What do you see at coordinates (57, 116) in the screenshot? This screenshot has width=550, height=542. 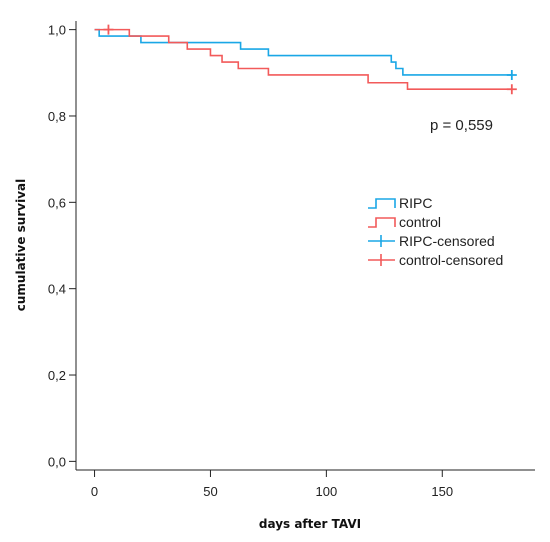 I see `y-tick-label: 0,8` at bounding box center [57, 116].